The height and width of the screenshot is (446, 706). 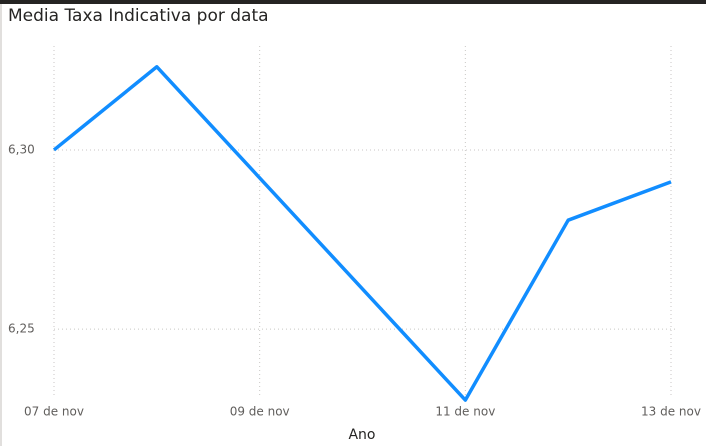 What do you see at coordinates (21, 149) in the screenshot?
I see `y-tick-label: 6,30` at bounding box center [21, 149].